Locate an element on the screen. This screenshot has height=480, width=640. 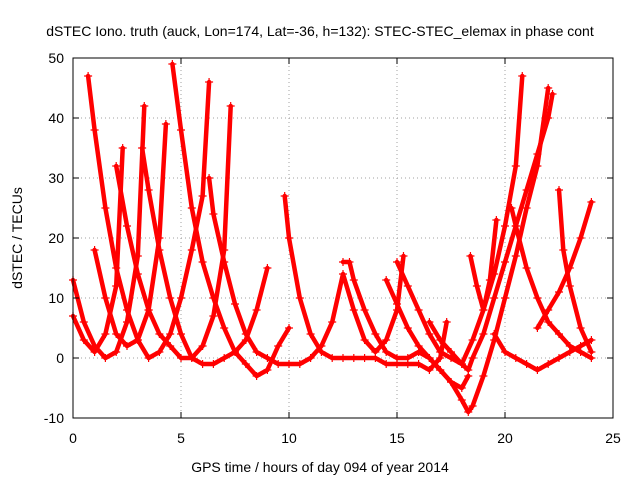
y-tick-label: 0 is located at coordinates (60, 358).